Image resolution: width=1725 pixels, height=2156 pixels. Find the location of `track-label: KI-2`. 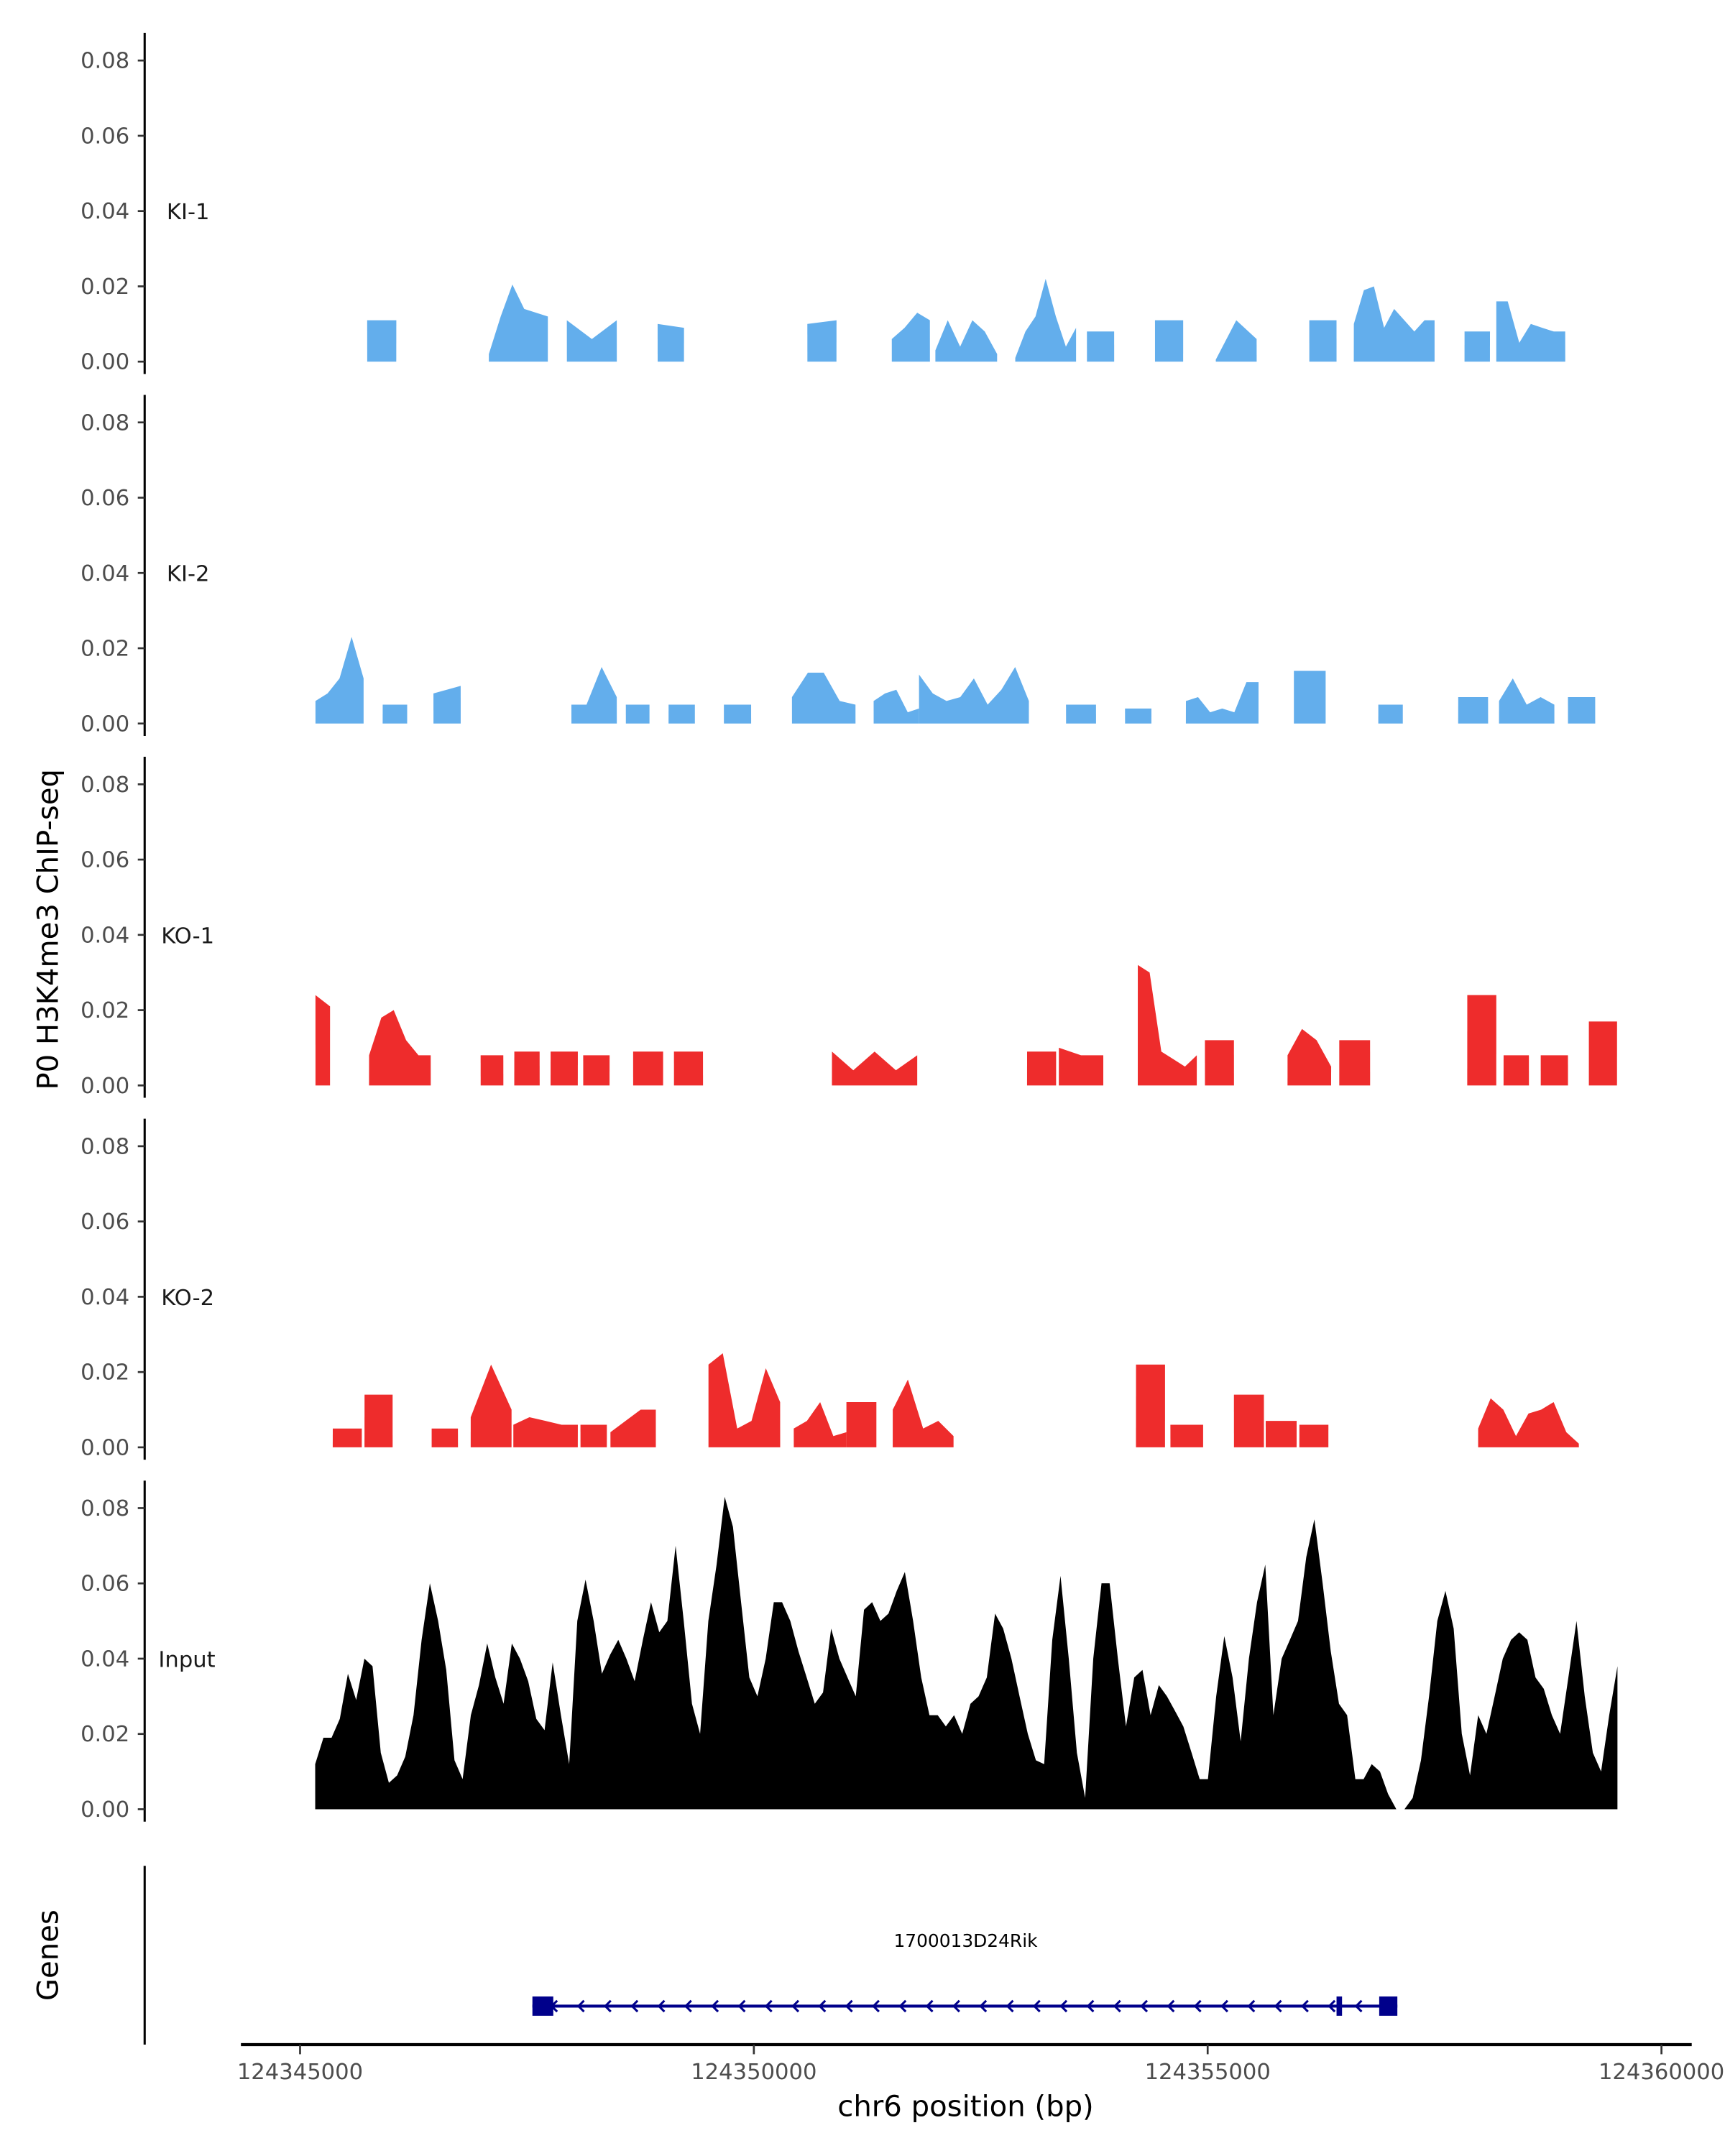

track-label: KI-2 is located at coordinates (188, 575).